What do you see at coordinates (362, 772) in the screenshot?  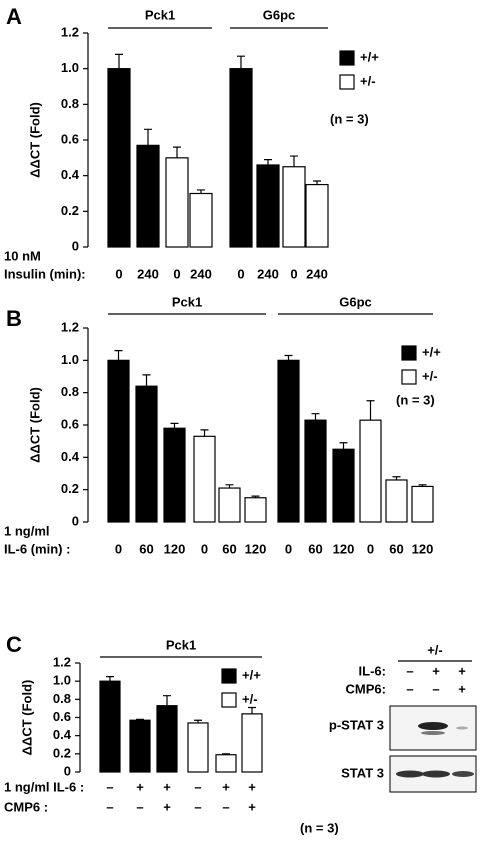 I see `band-label: STAT 3` at bounding box center [362, 772].